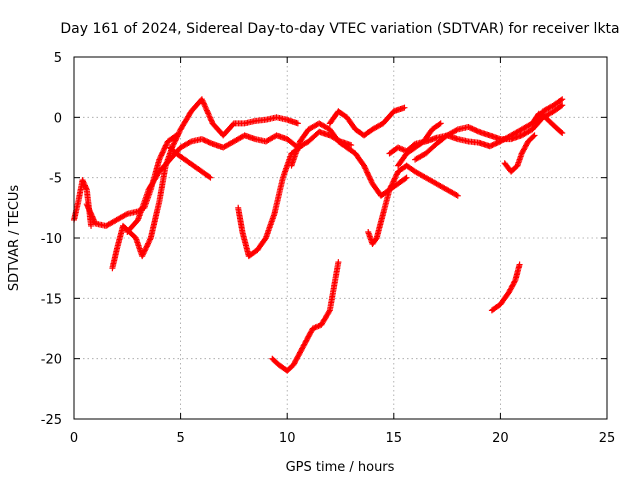  I want to click on x-tick-label: 5, so click(180, 438).